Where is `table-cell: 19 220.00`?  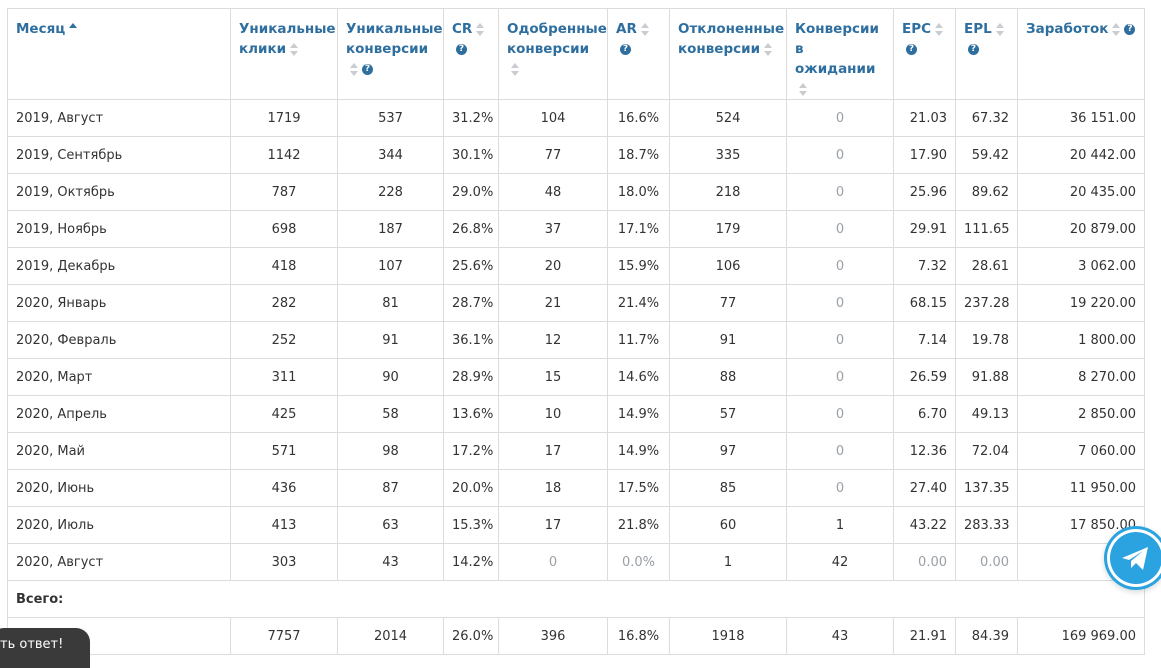 table-cell: 19 220.00 is located at coordinates (1081, 303).